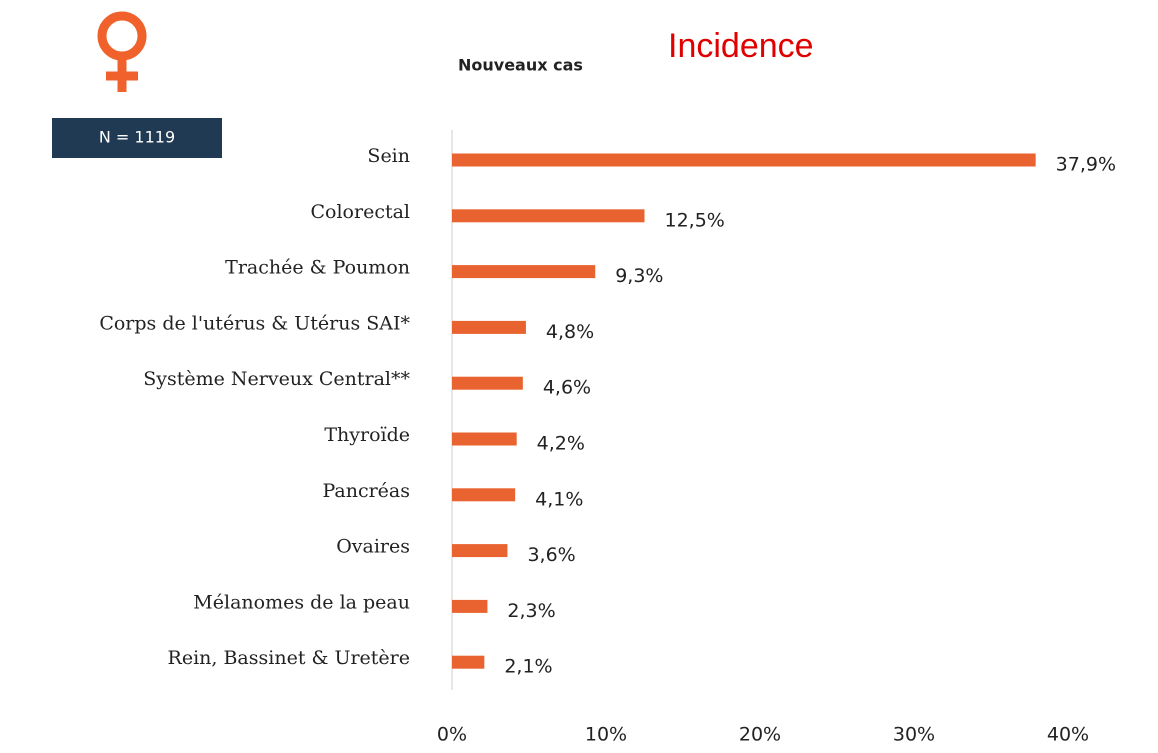  What do you see at coordinates (301, 602) in the screenshot?
I see `category-label: Mélanomes de la peau` at bounding box center [301, 602].